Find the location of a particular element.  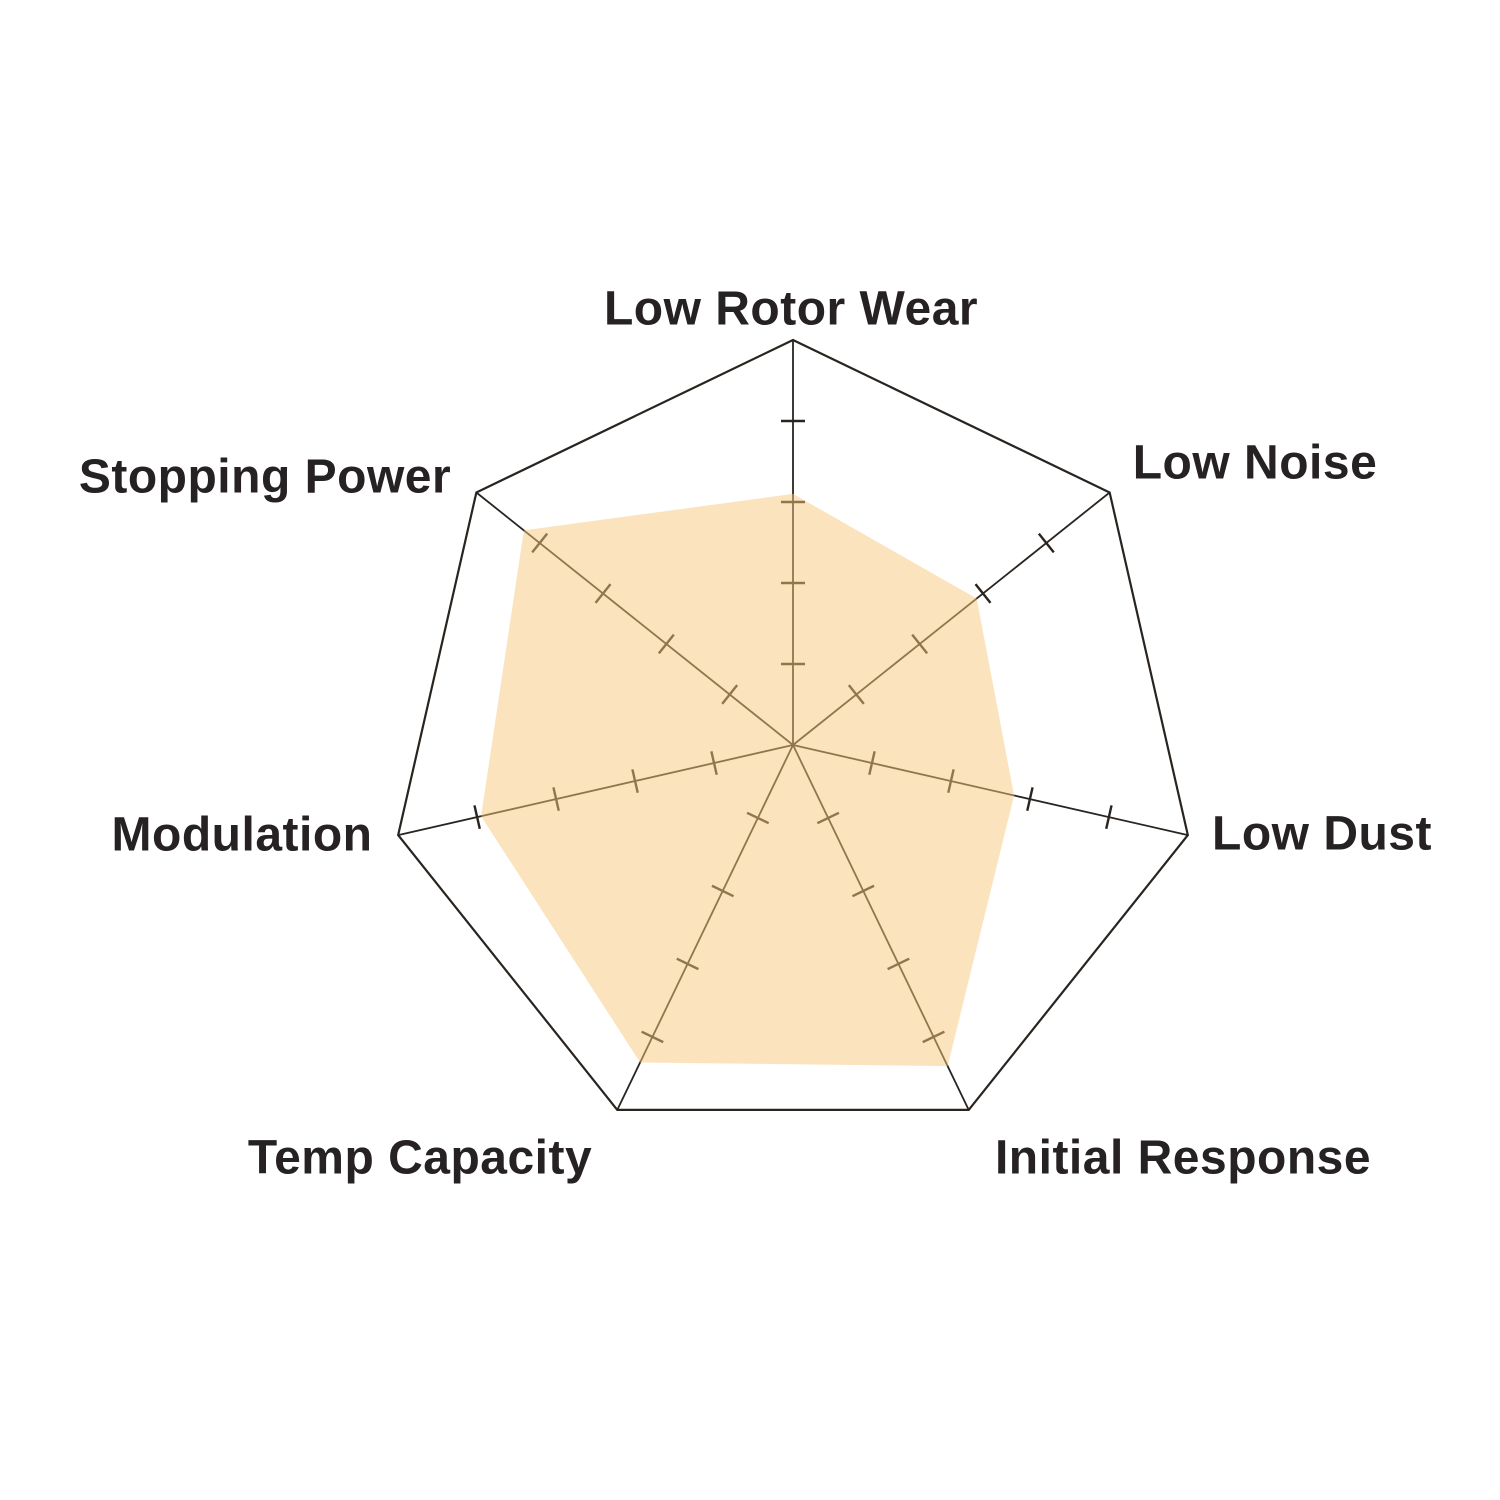

radar-data-area is located at coordinates (748, 780).